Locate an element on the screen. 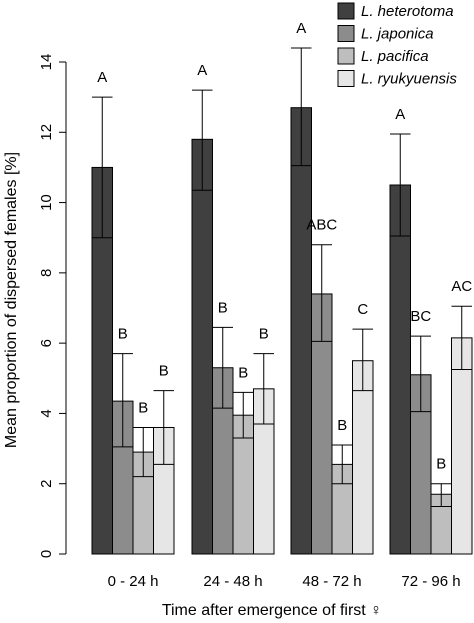 This screenshot has height=623, width=474. legend-label: L. ryukyuensis is located at coordinates (409, 79).